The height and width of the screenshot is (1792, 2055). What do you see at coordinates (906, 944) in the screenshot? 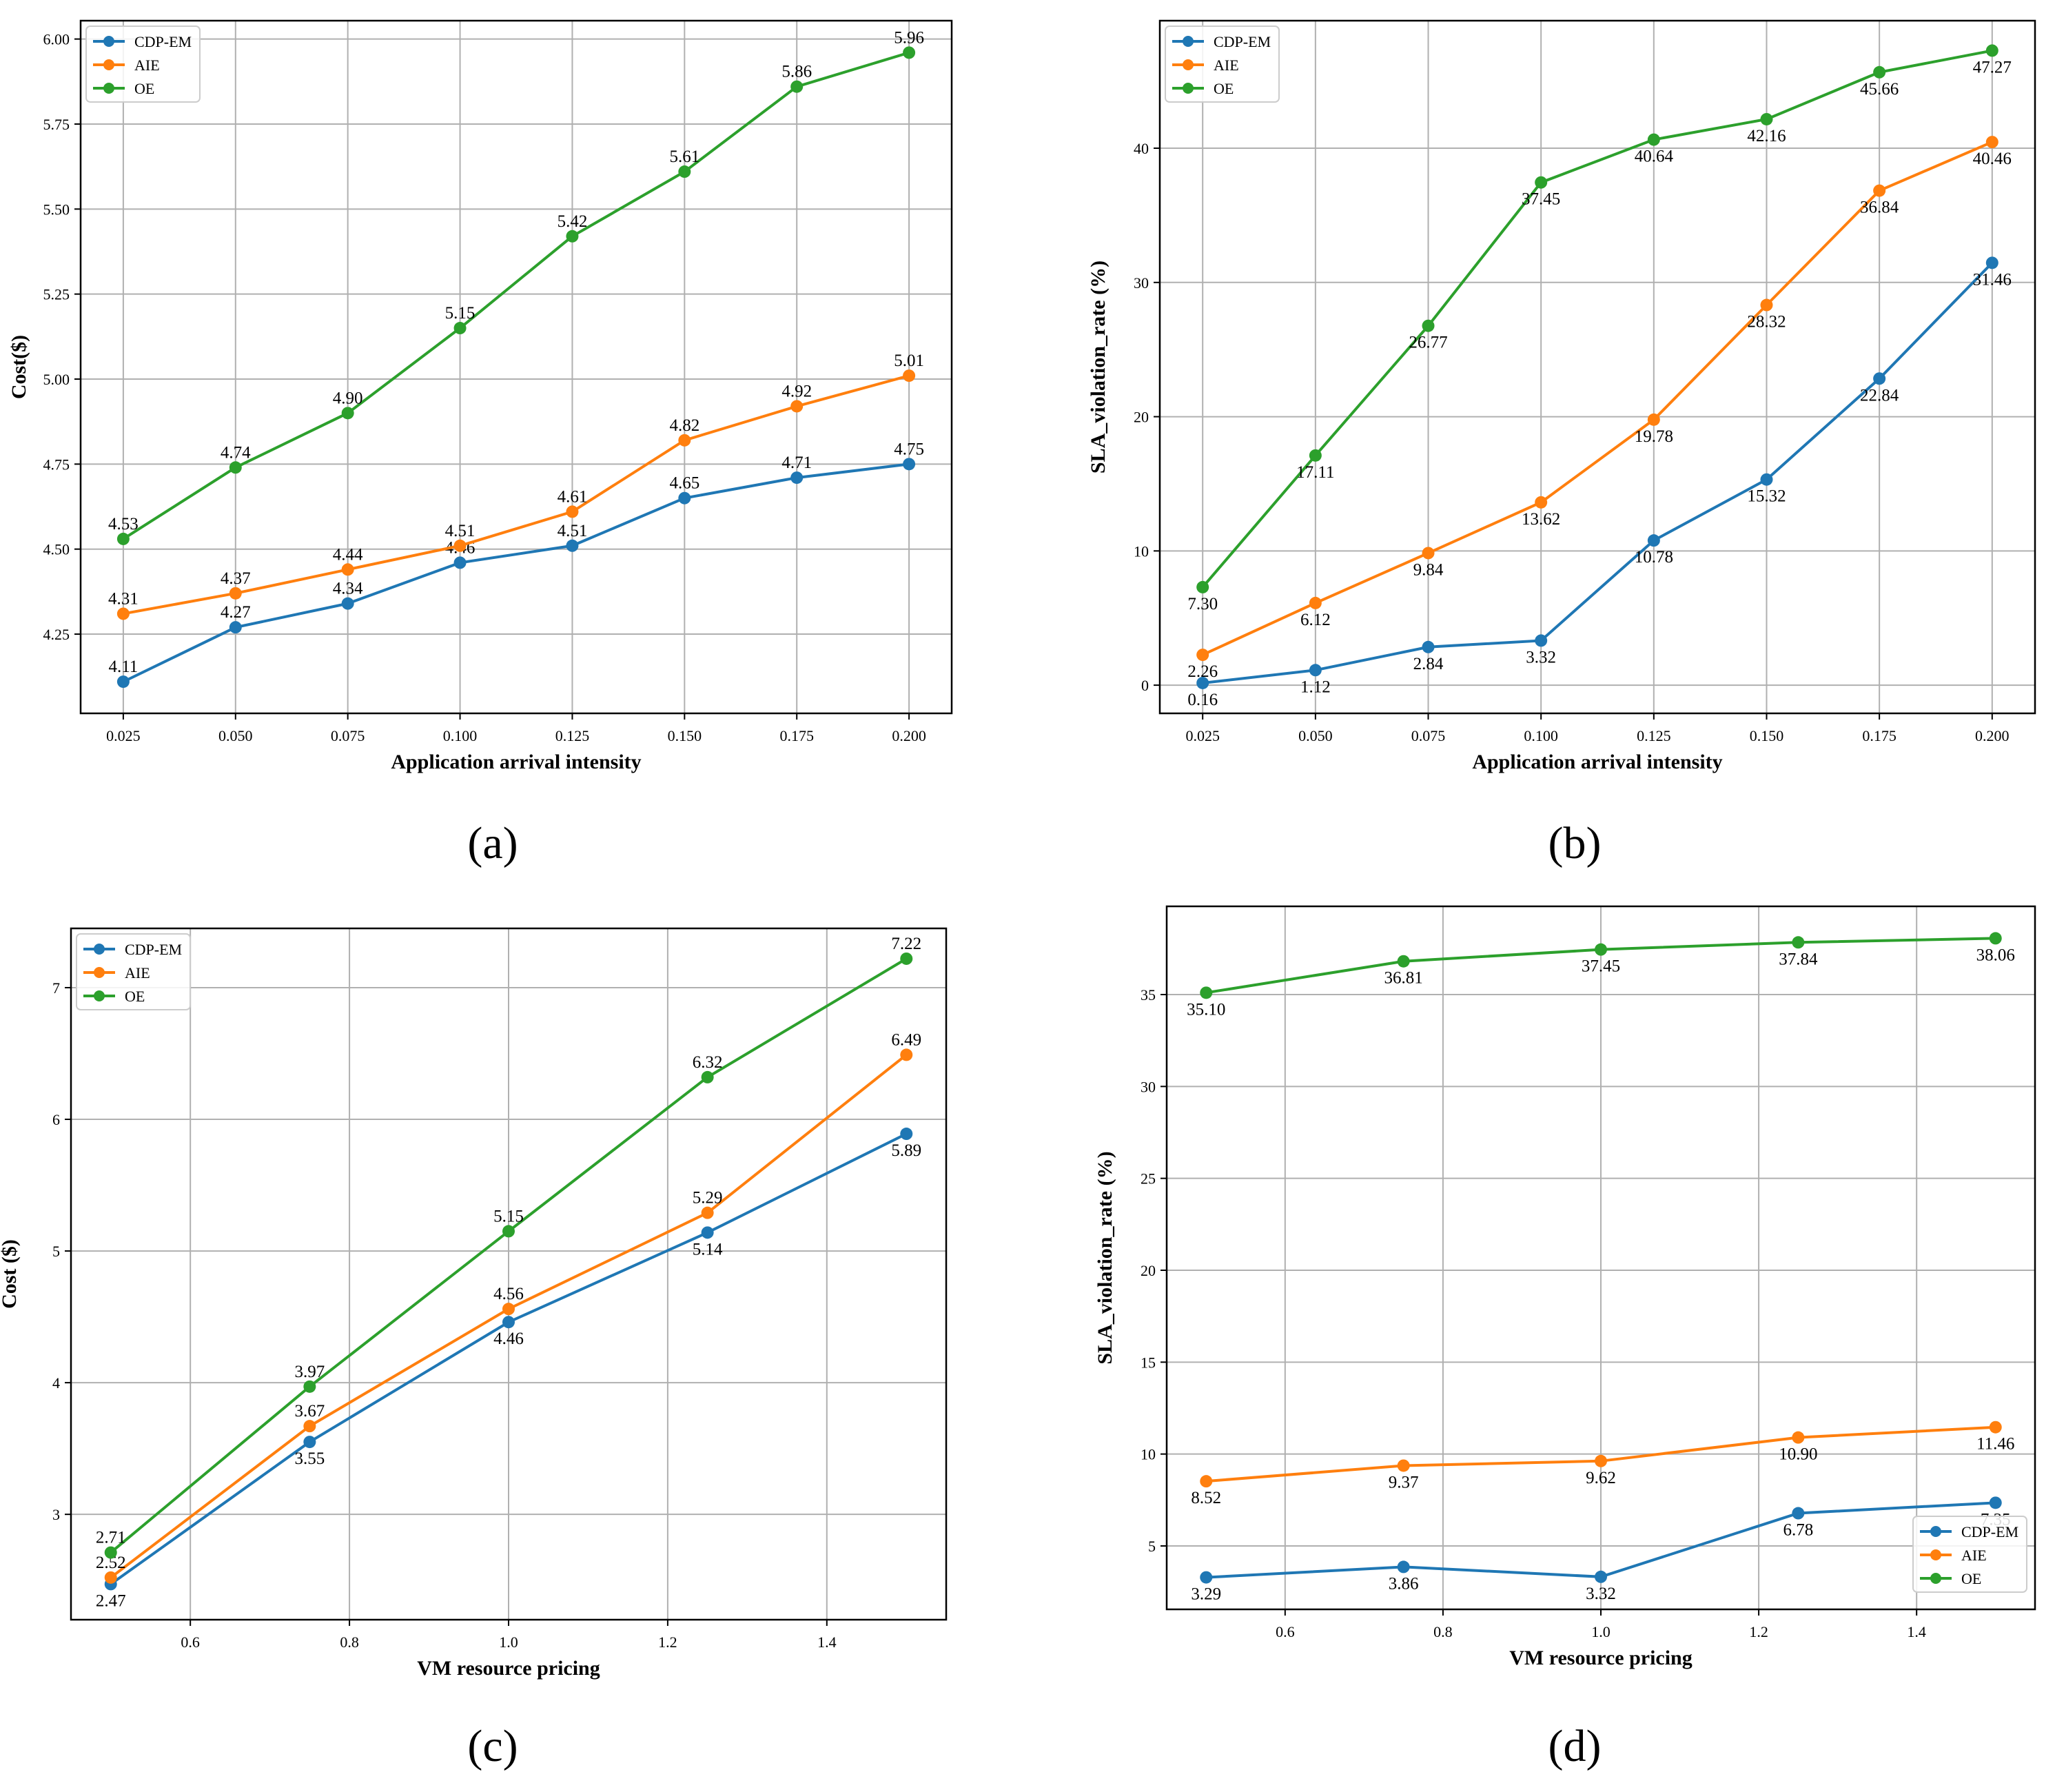
I see `data-label: 7.22` at bounding box center [906, 944].